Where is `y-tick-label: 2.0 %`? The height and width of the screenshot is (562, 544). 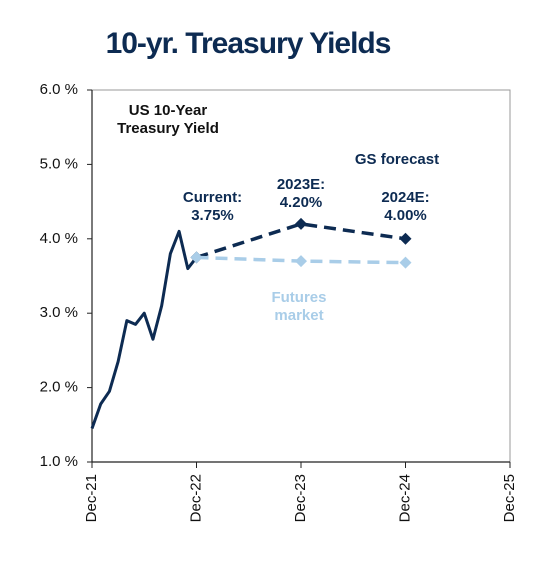 y-tick-label: 2.0 % is located at coordinates (59, 387).